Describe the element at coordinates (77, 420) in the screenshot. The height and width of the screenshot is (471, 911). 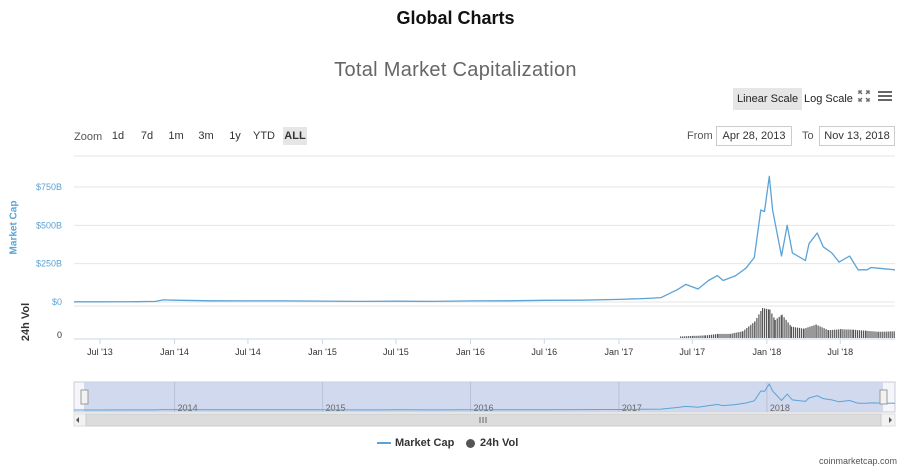
I see `scroll-left-icon` at that location.